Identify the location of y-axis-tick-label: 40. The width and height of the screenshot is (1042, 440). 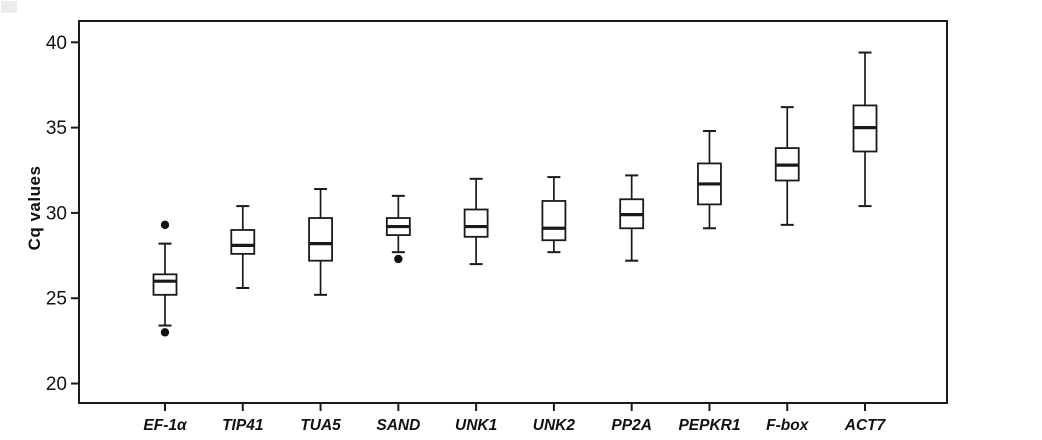
(56, 43).